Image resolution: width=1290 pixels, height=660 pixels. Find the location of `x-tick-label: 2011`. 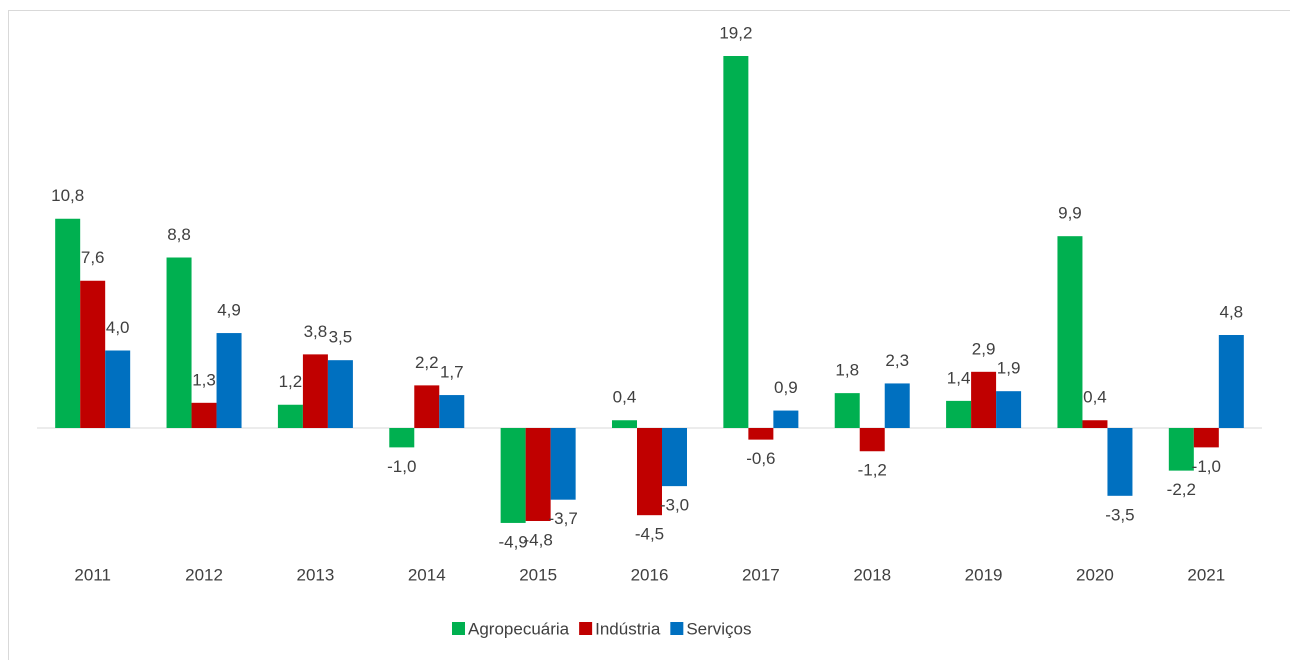

x-tick-label: 2011 is located at coordinates (92, 574).